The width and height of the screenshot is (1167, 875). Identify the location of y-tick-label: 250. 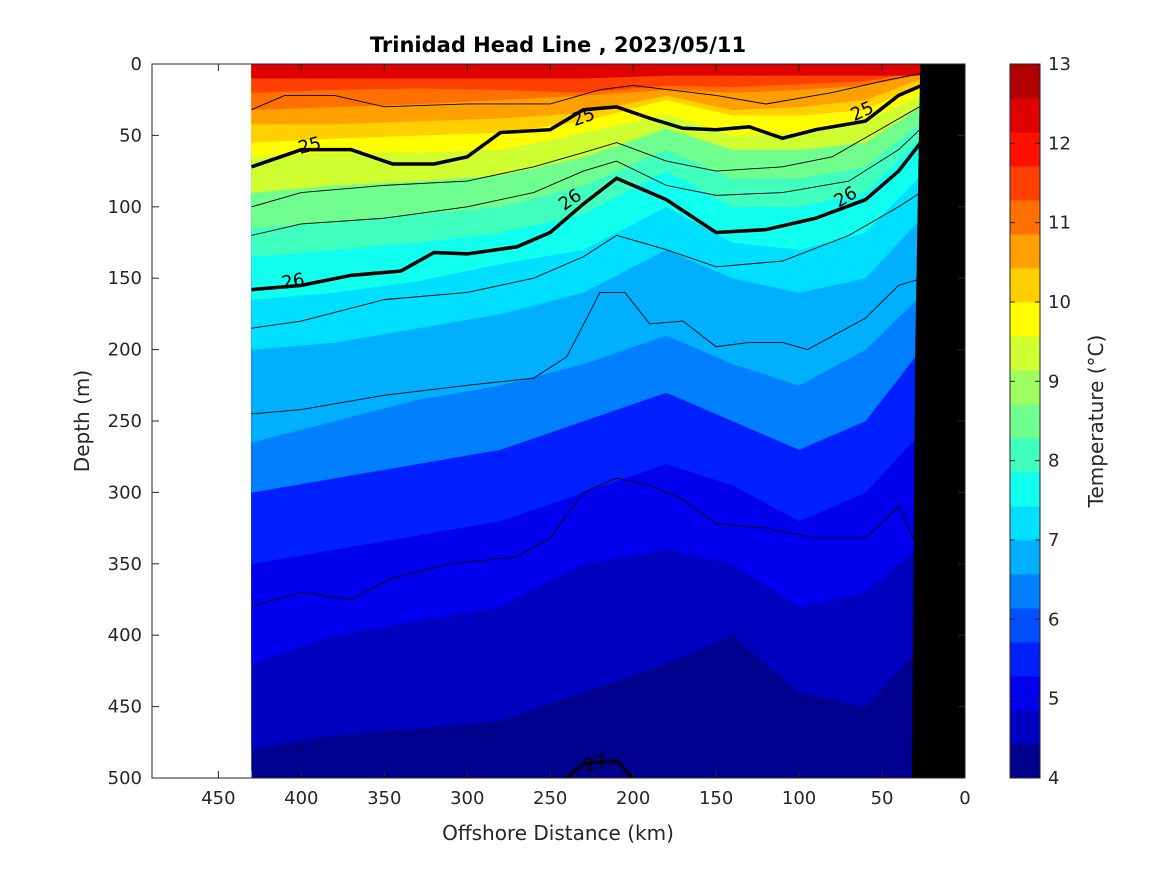
(125, 421).